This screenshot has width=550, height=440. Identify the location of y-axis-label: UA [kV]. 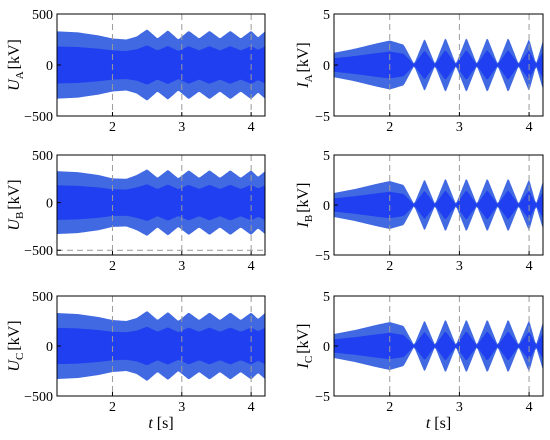
(16, 65).